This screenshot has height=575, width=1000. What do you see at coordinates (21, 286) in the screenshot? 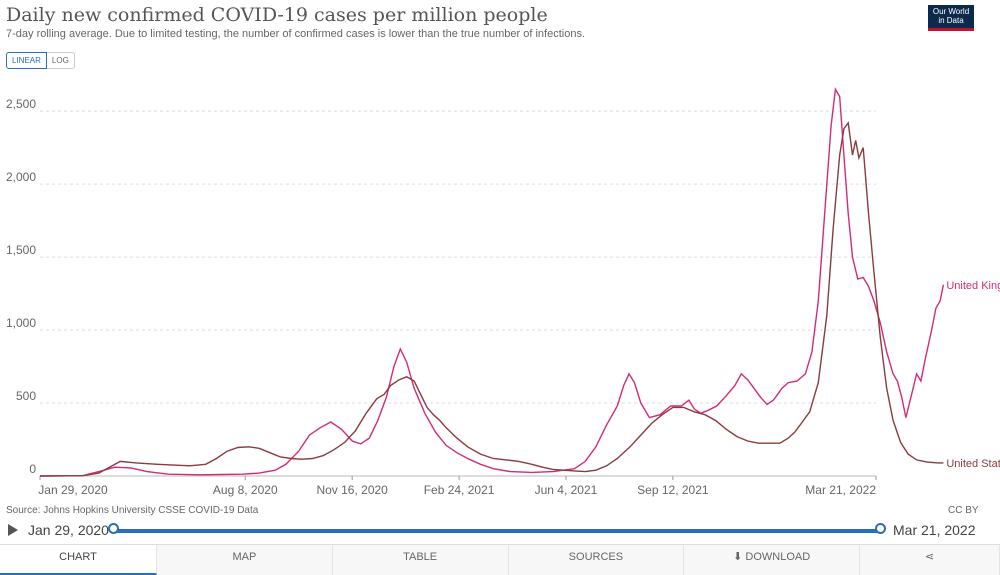
I see `y-axis-ticks: 0 500 1,000 1,500 2,000 2,500` at bounding box center [21, 286].